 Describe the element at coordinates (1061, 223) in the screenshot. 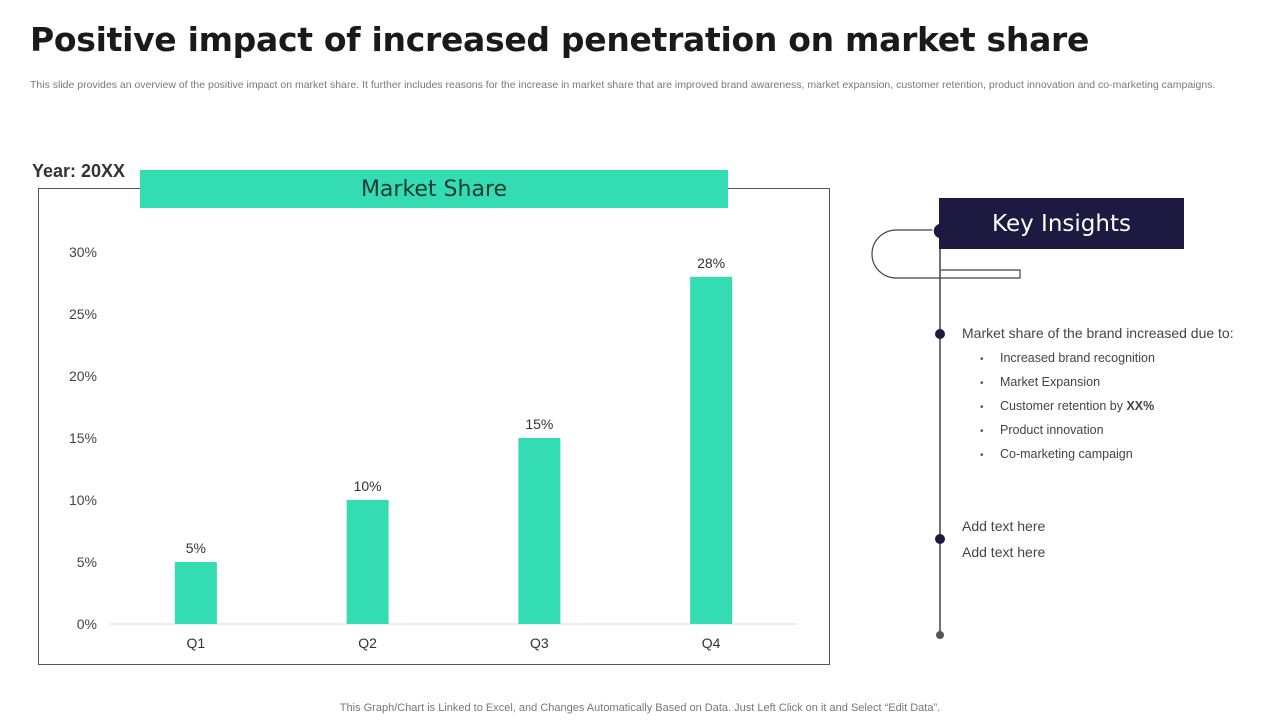

I see `key-insights-heading: Key Insights` at that location.